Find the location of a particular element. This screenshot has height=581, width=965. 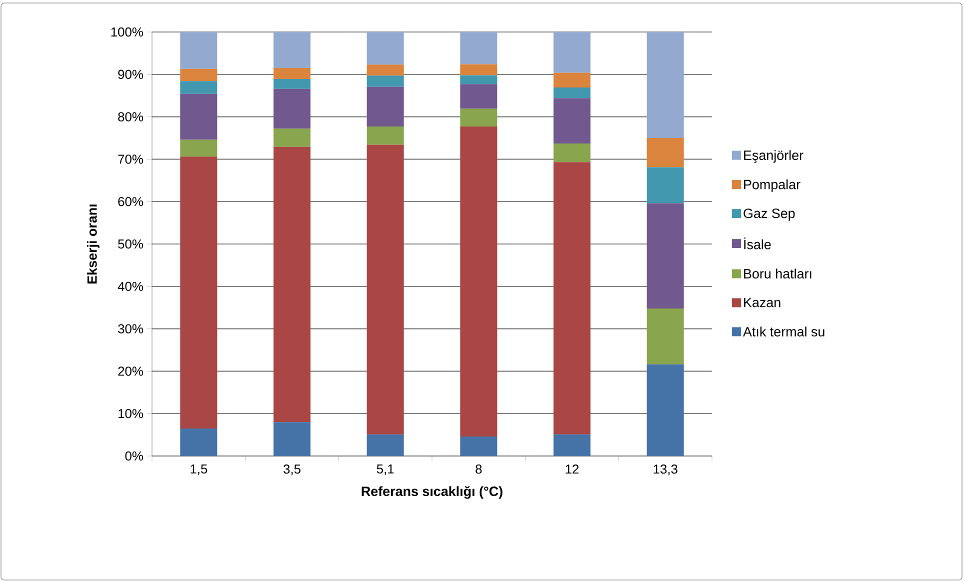

y-tick-label: 10% is located at coordinates (131, 413).